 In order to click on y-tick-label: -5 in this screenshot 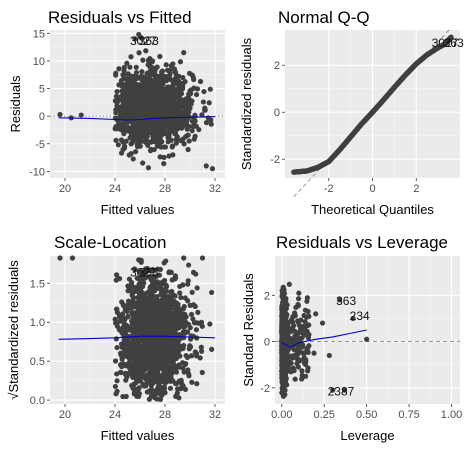, I will do `click(40, 145)`.